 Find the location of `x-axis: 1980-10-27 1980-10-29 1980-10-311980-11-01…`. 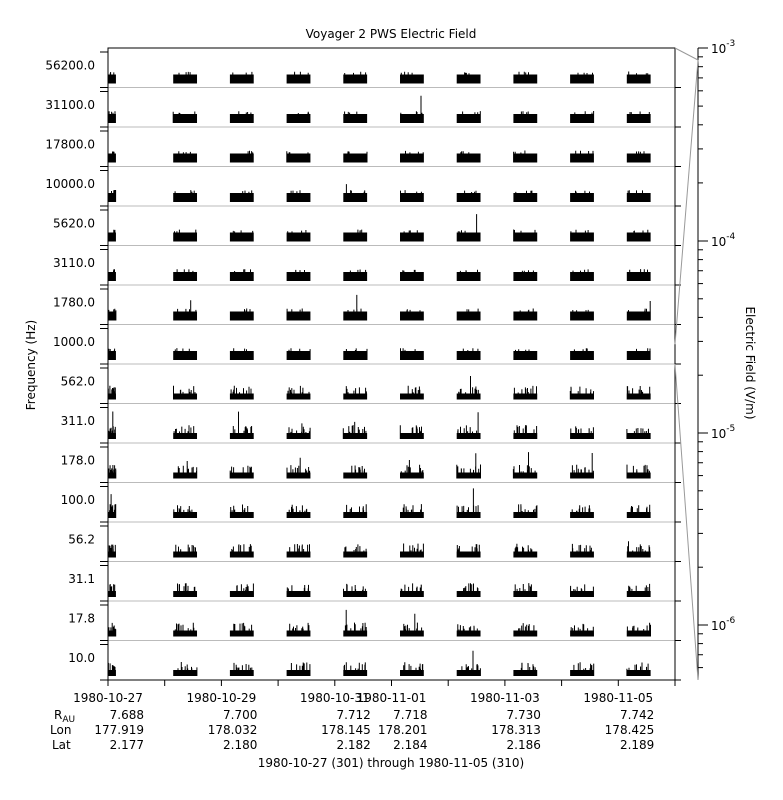

x-axis: 1980-10-27 1980-10-29 1980-10-311980-11-01… is located at coordinates (374, 692).